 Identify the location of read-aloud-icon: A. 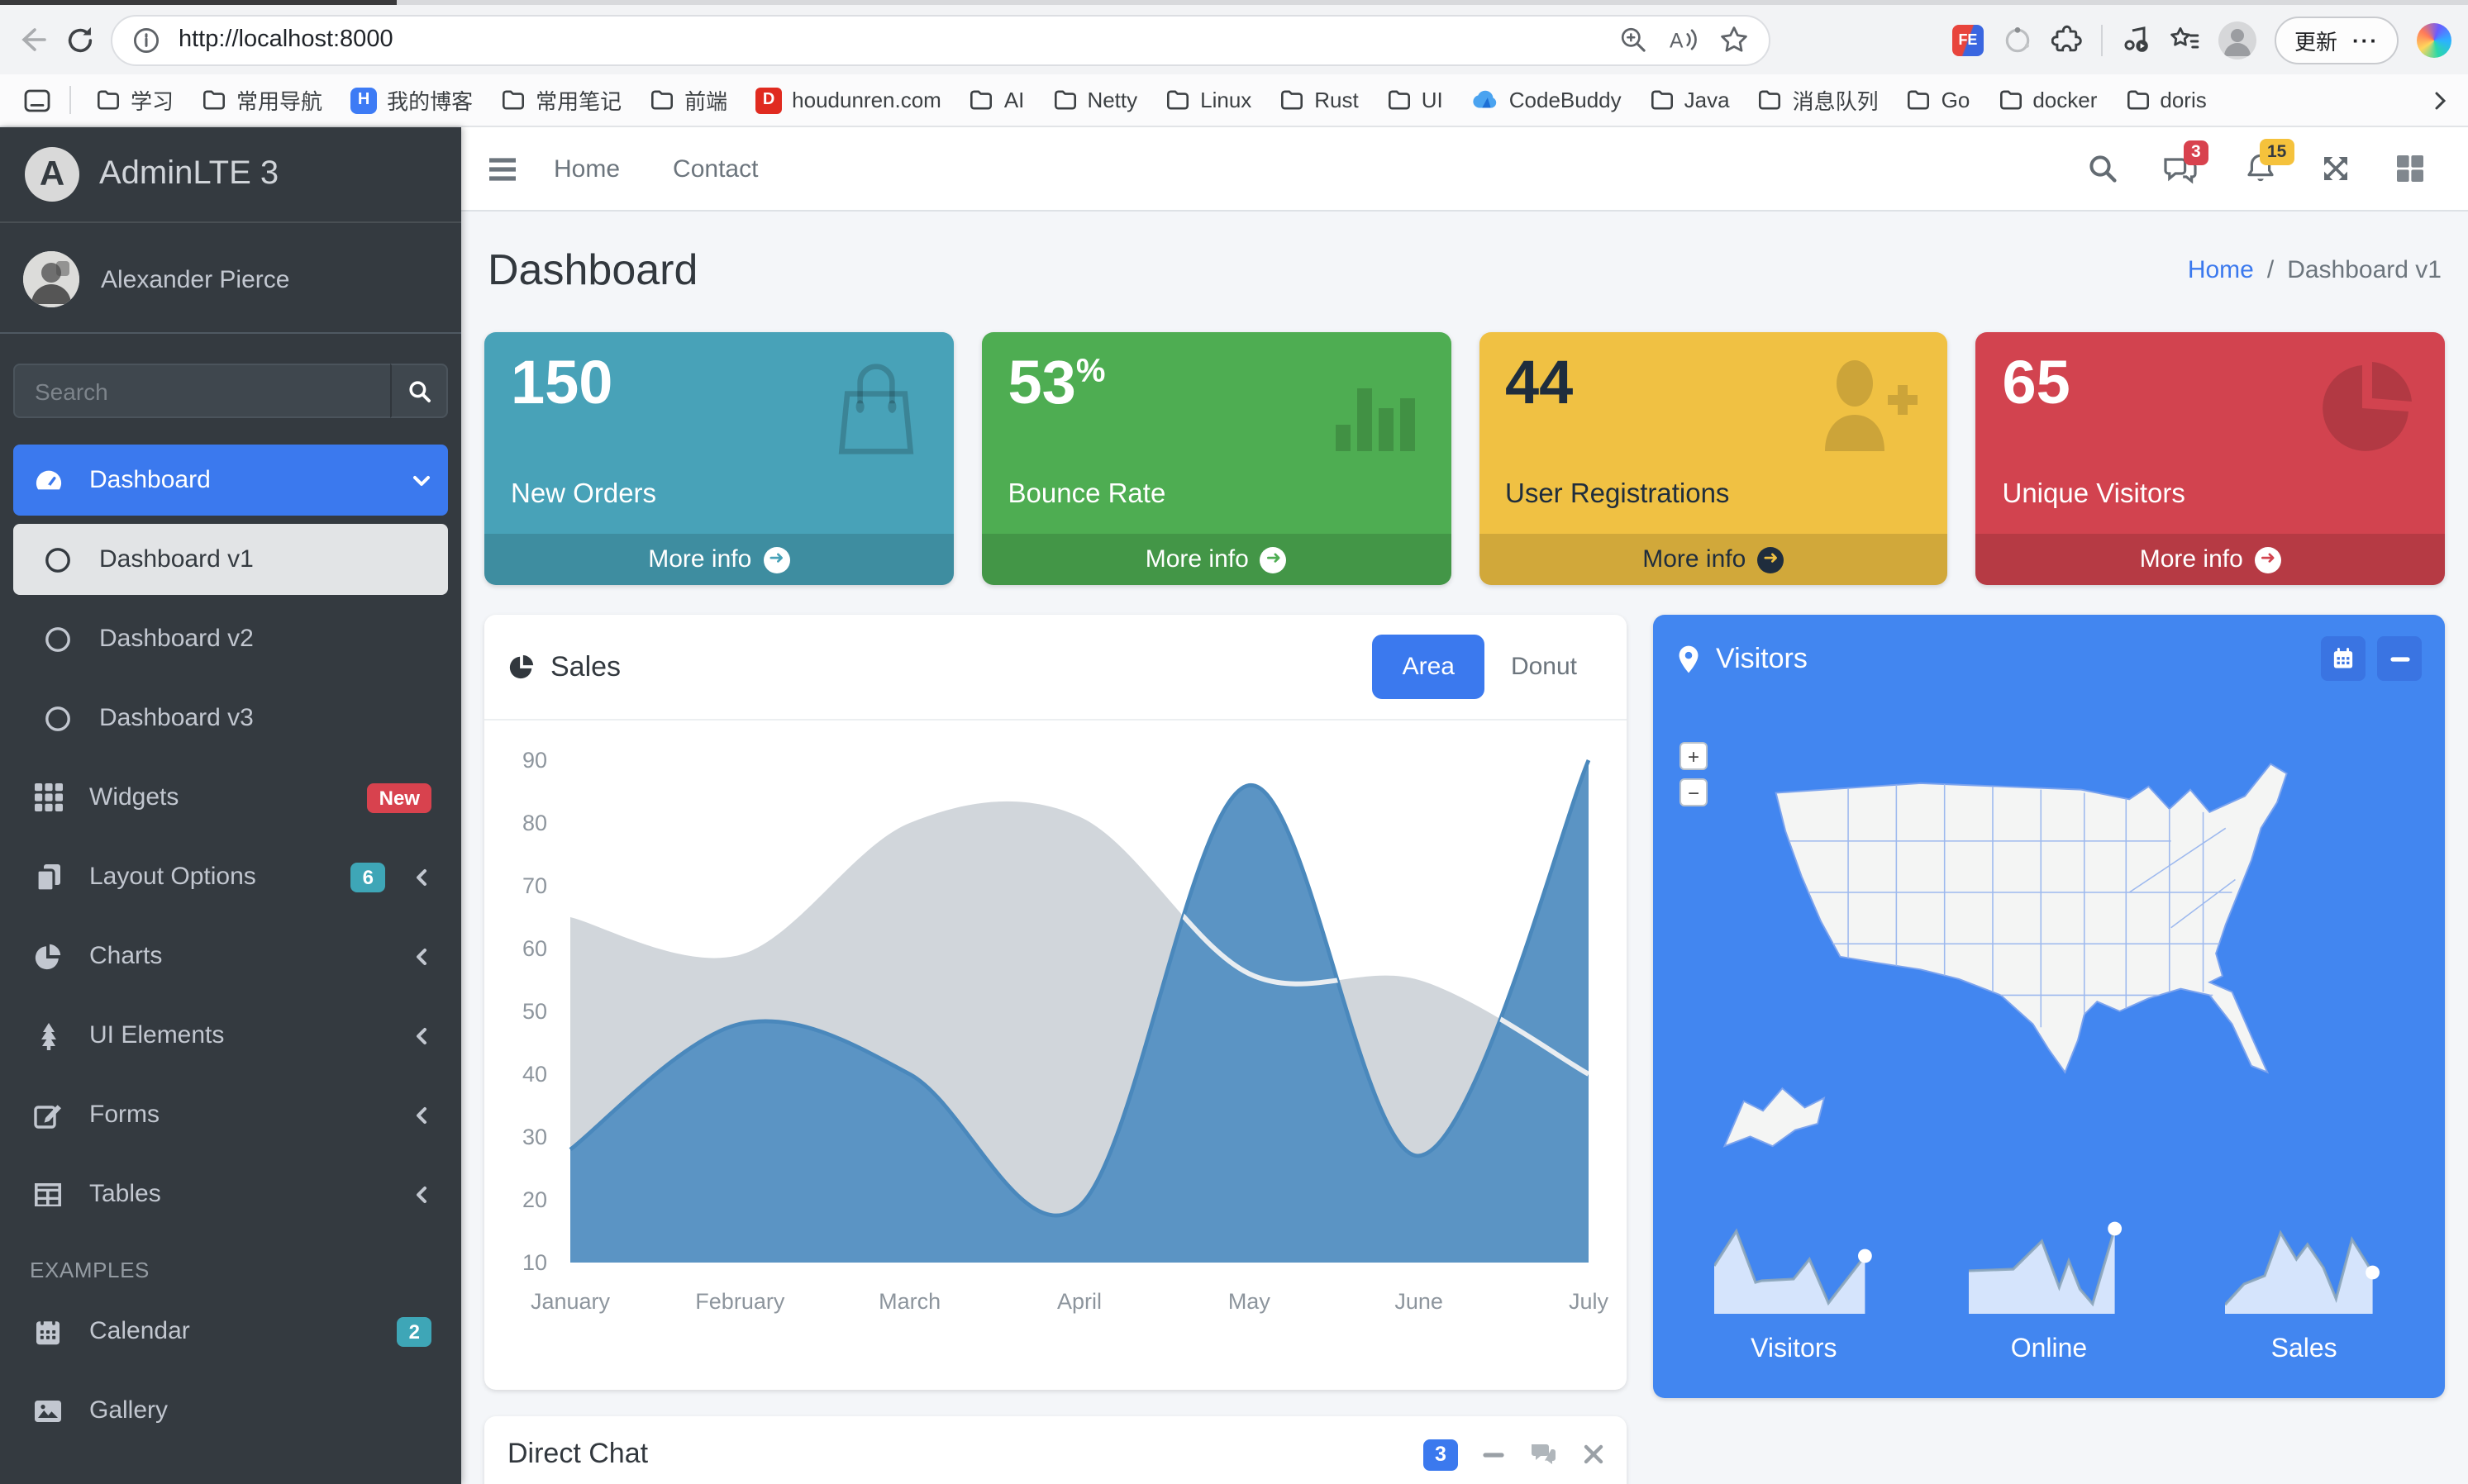
(1684, 40).